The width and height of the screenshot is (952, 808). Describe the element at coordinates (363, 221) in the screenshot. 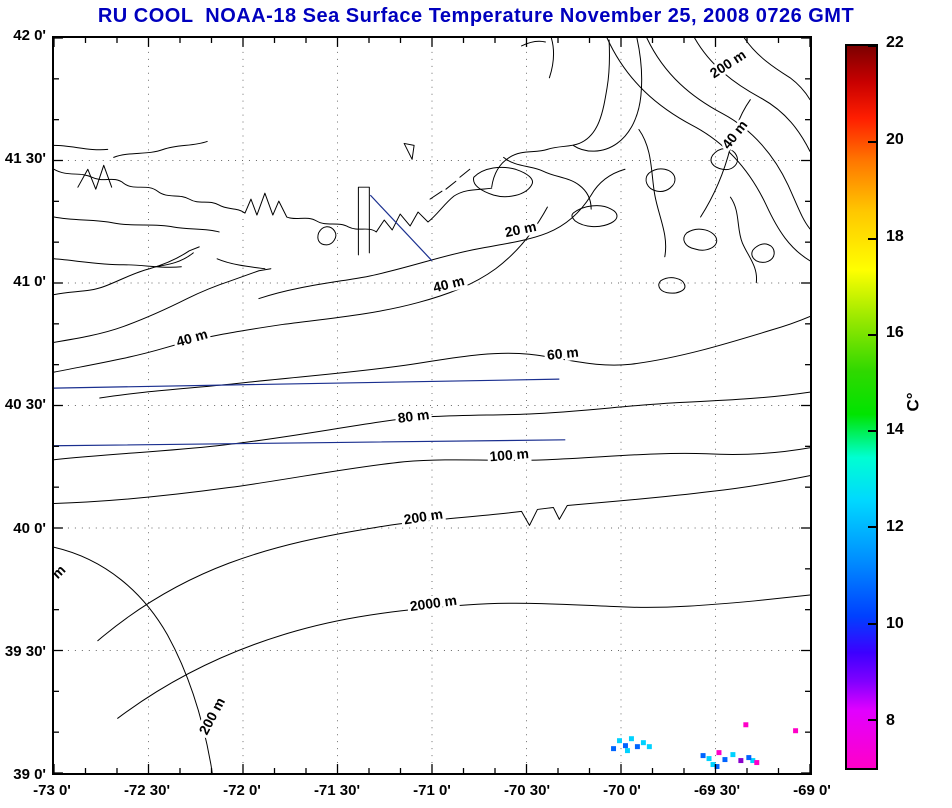

I see `artifact-rectangle` at that location.